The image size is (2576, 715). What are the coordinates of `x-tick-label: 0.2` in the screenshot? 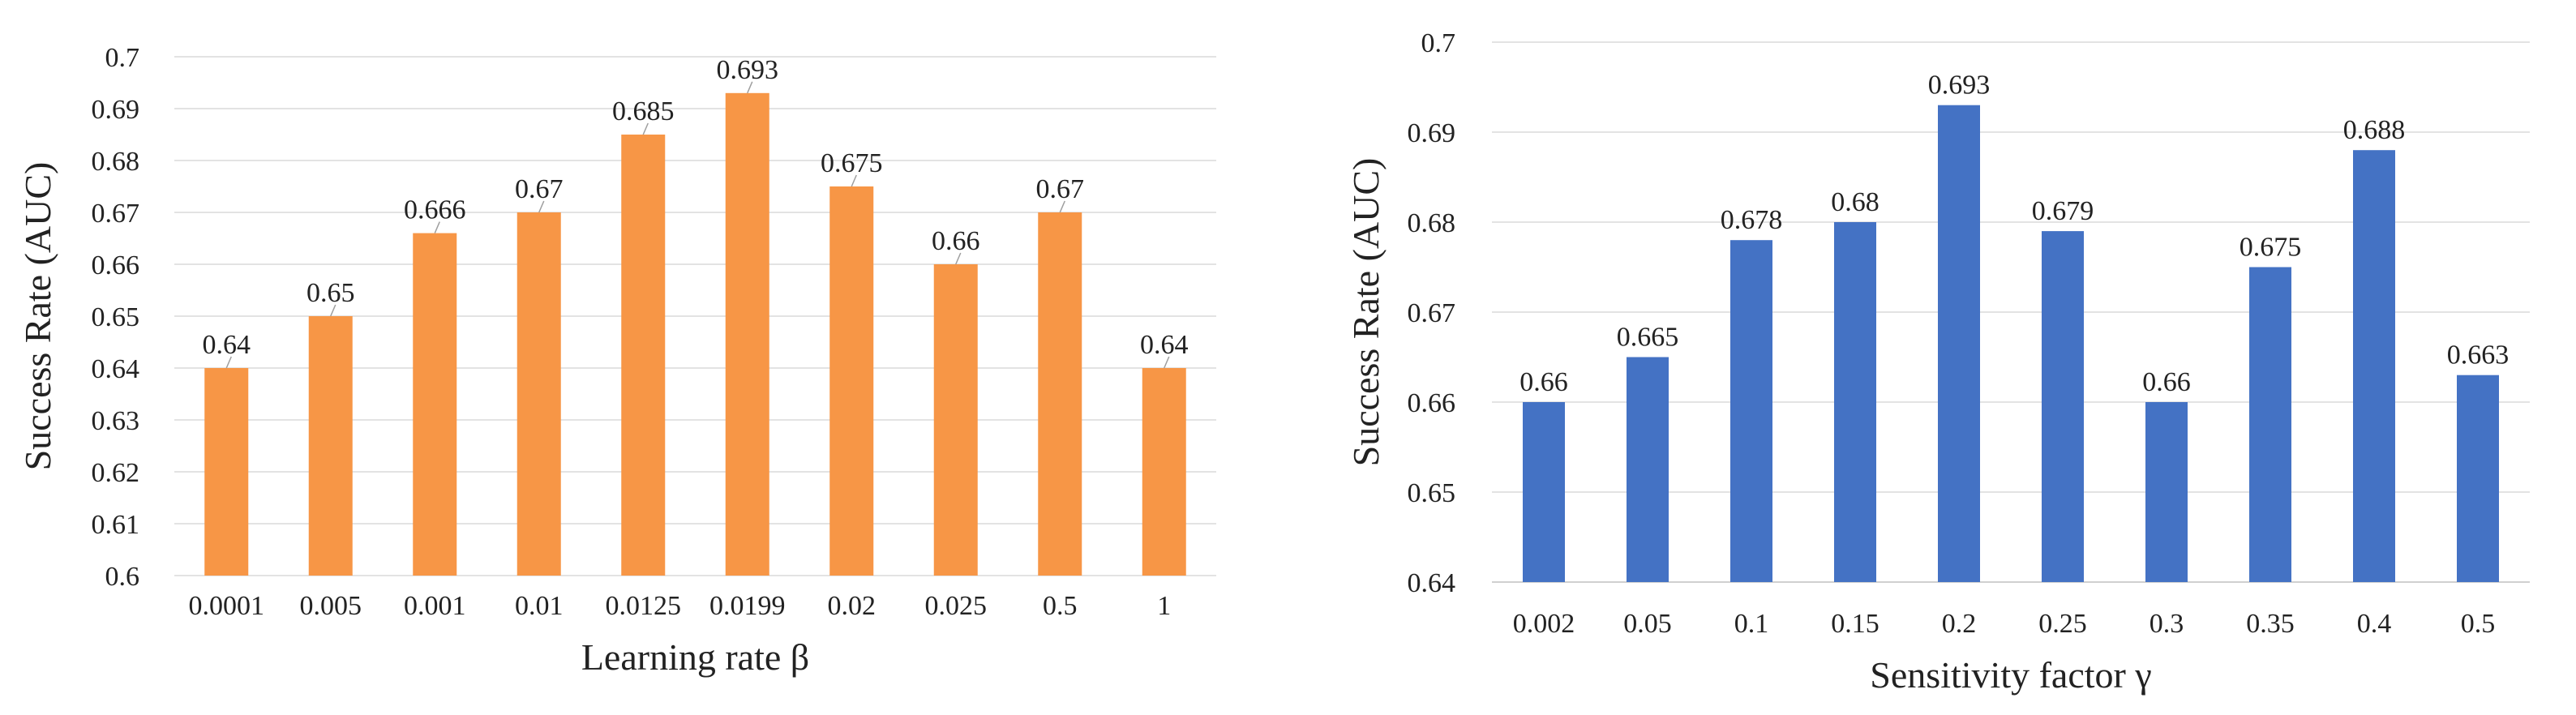 It's located at (1959, 624).